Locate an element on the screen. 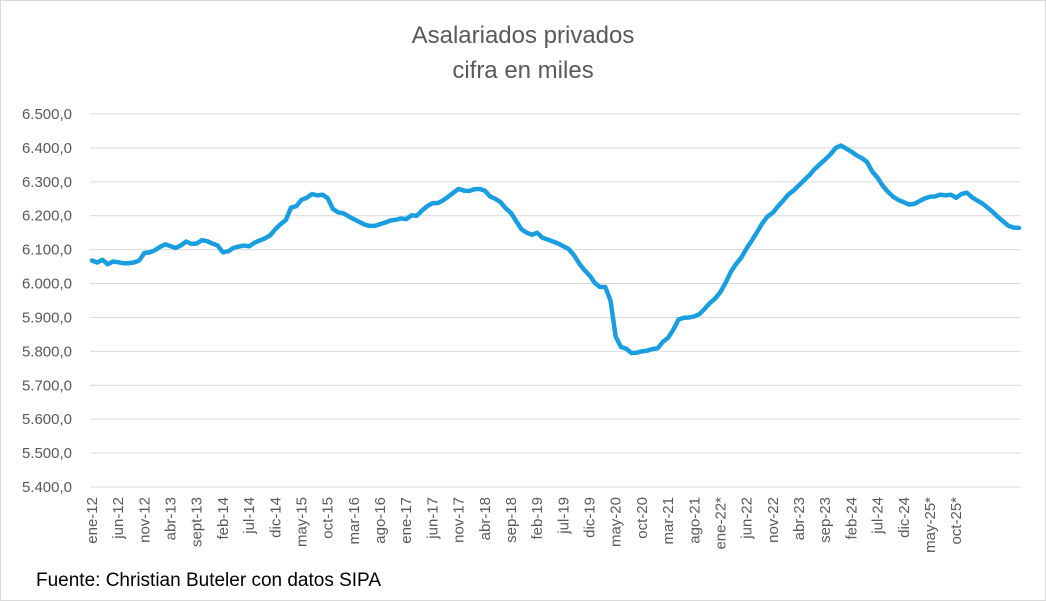 The image size is (1046, 601). x-tick-label: jul-24 is located at coordinates (878, 516).